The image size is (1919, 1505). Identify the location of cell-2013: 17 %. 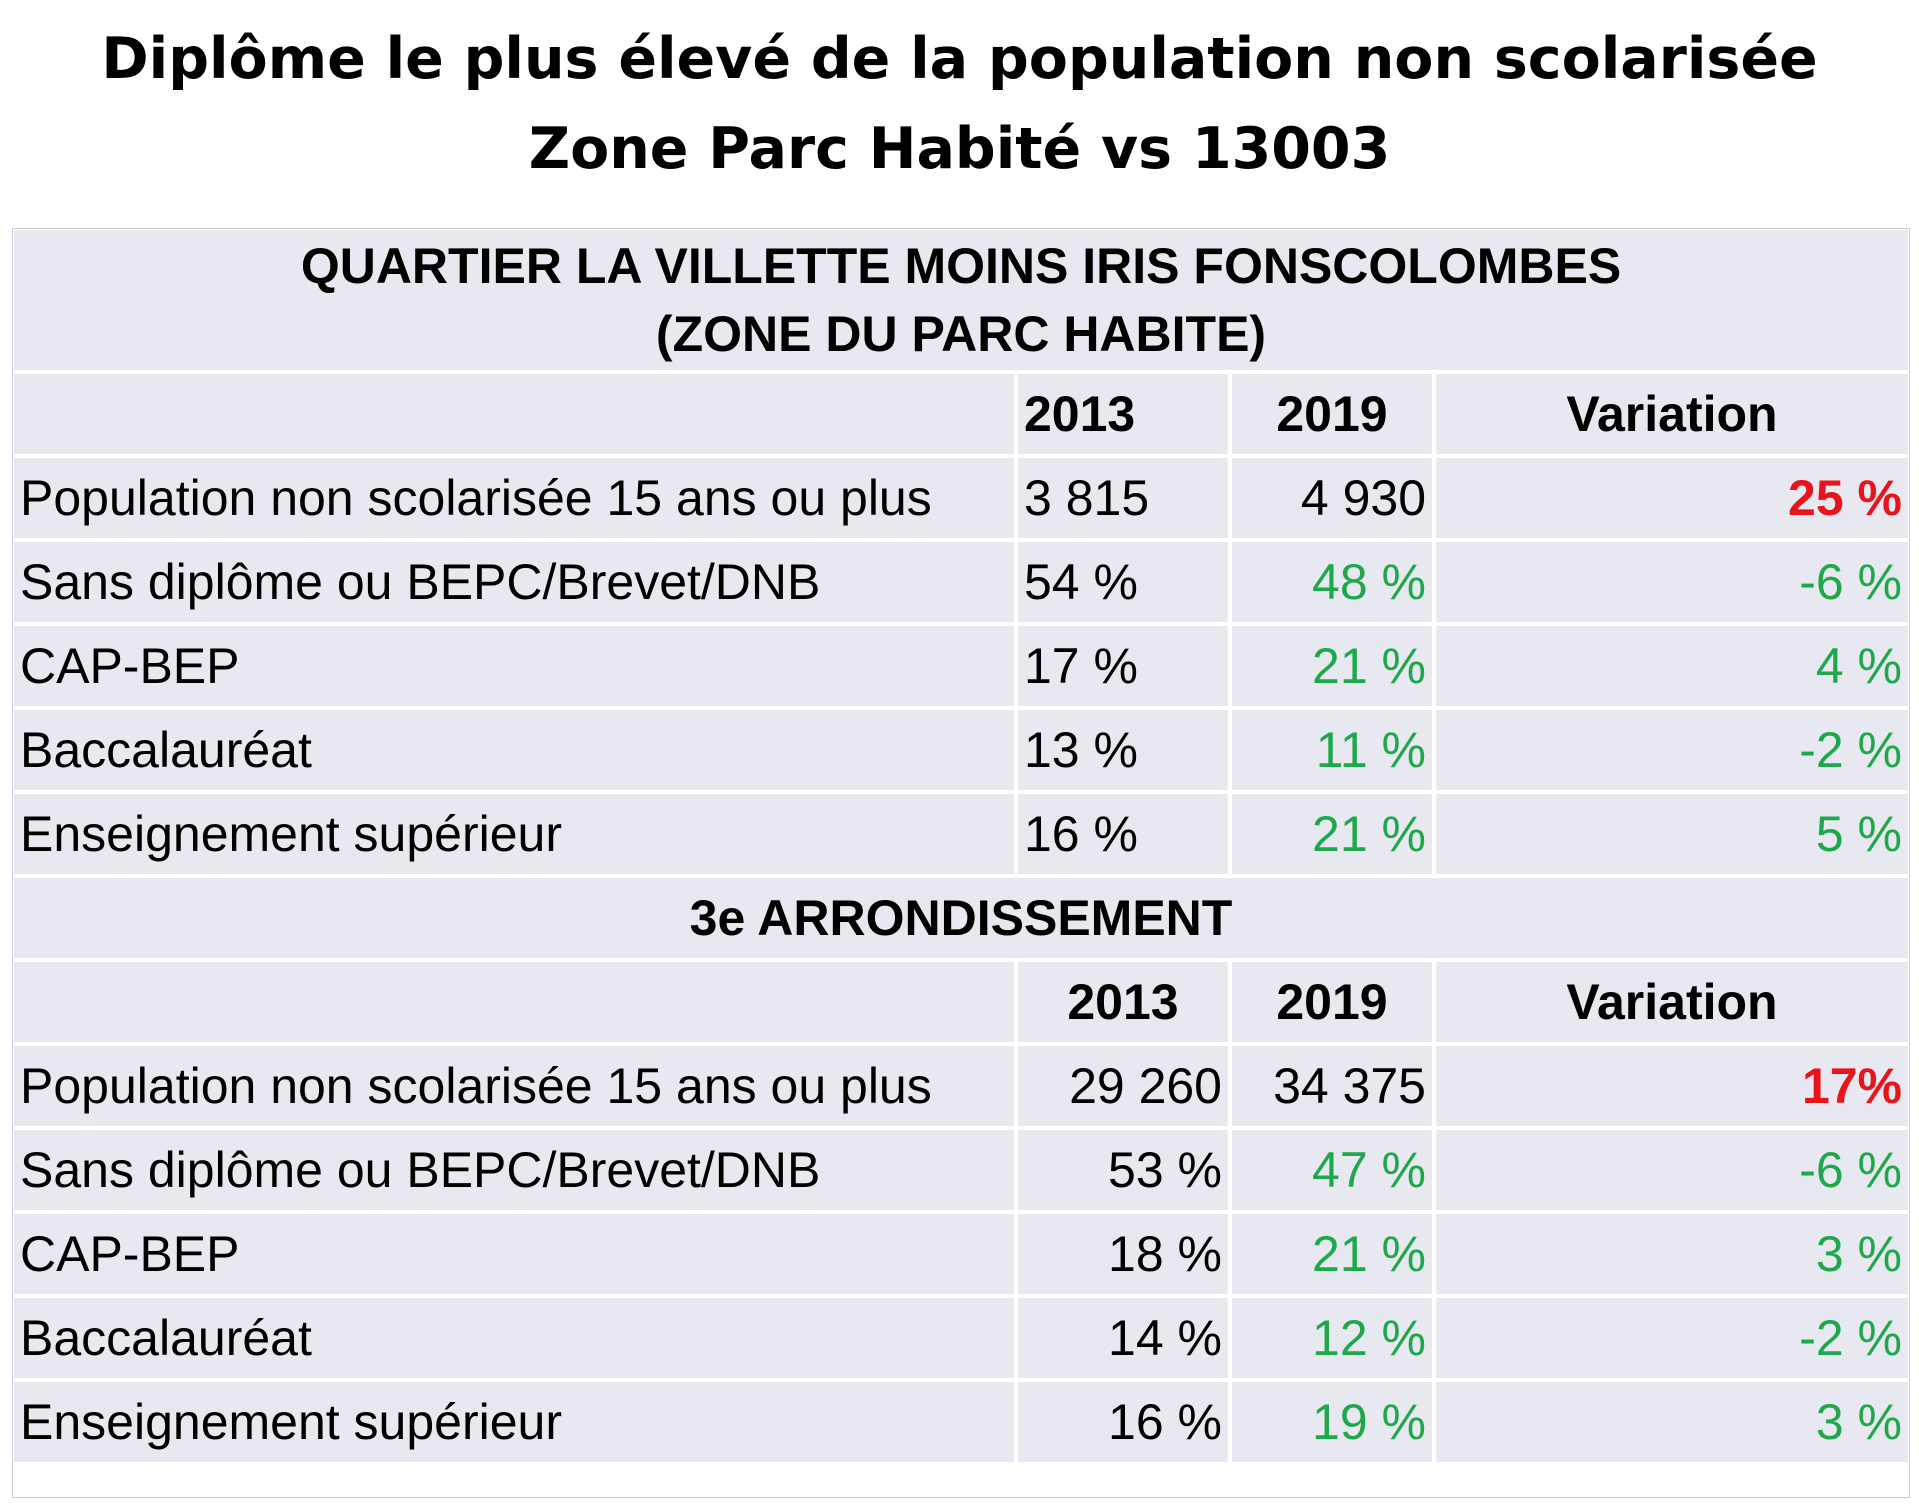
(1123, 666).